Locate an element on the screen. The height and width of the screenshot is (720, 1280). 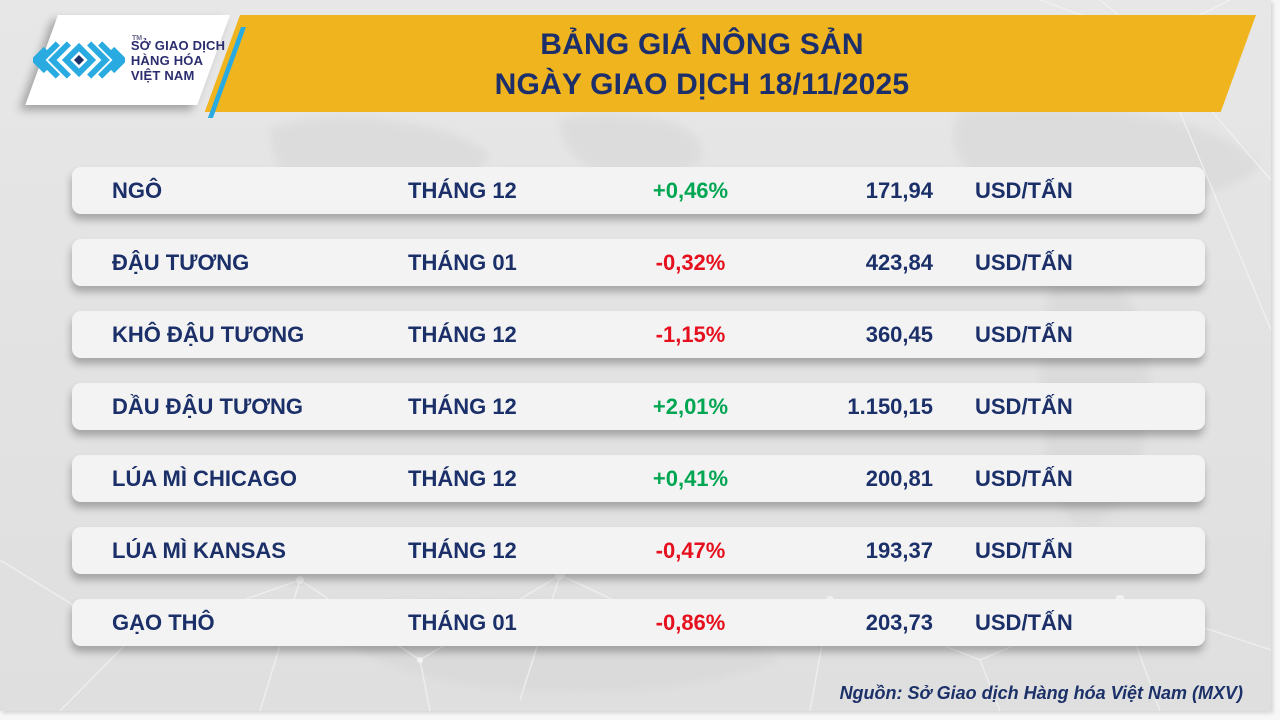
commodity-name: ĐẬU TƯƠNG is located at coordinates (181, 262).